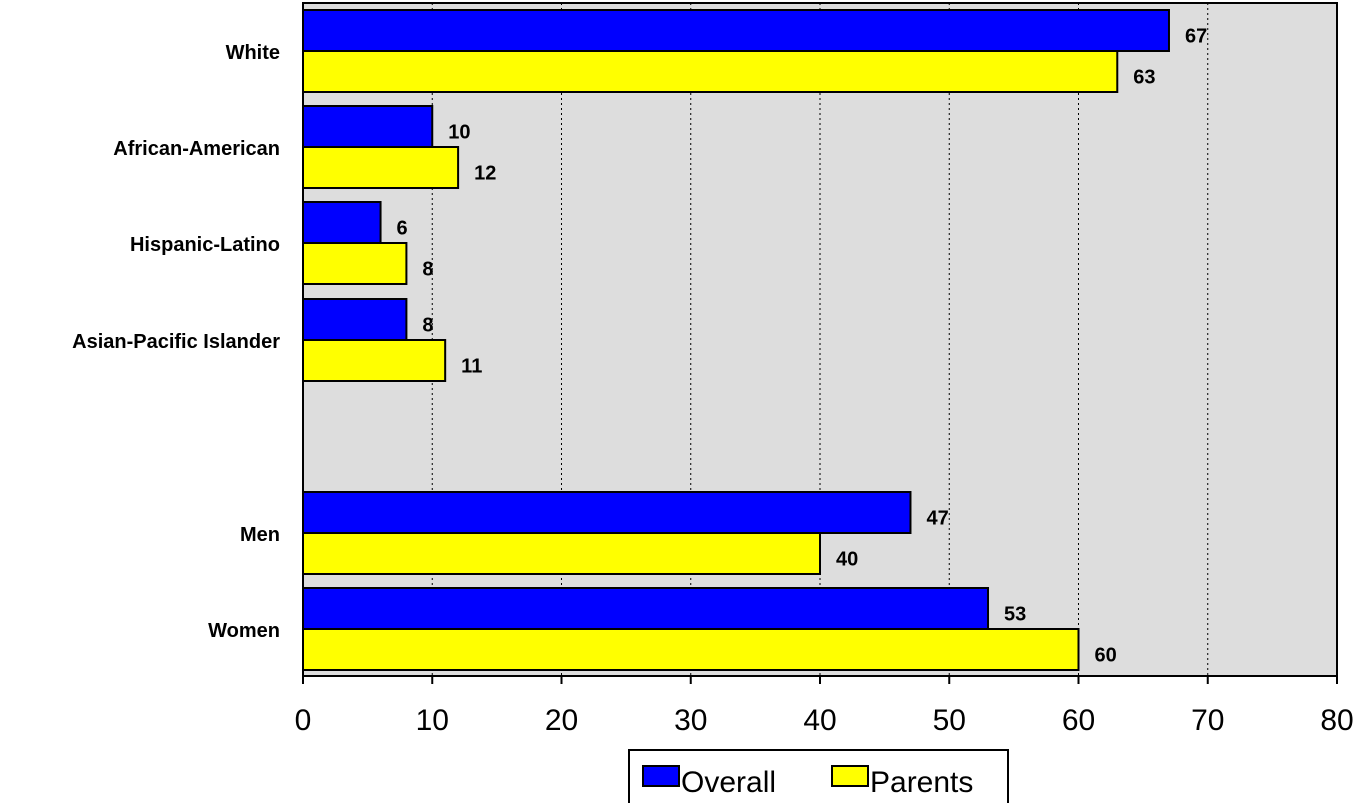 This screenshot has height=803, width=1360. I want to click on category-label: African-American, so click(196, 149).